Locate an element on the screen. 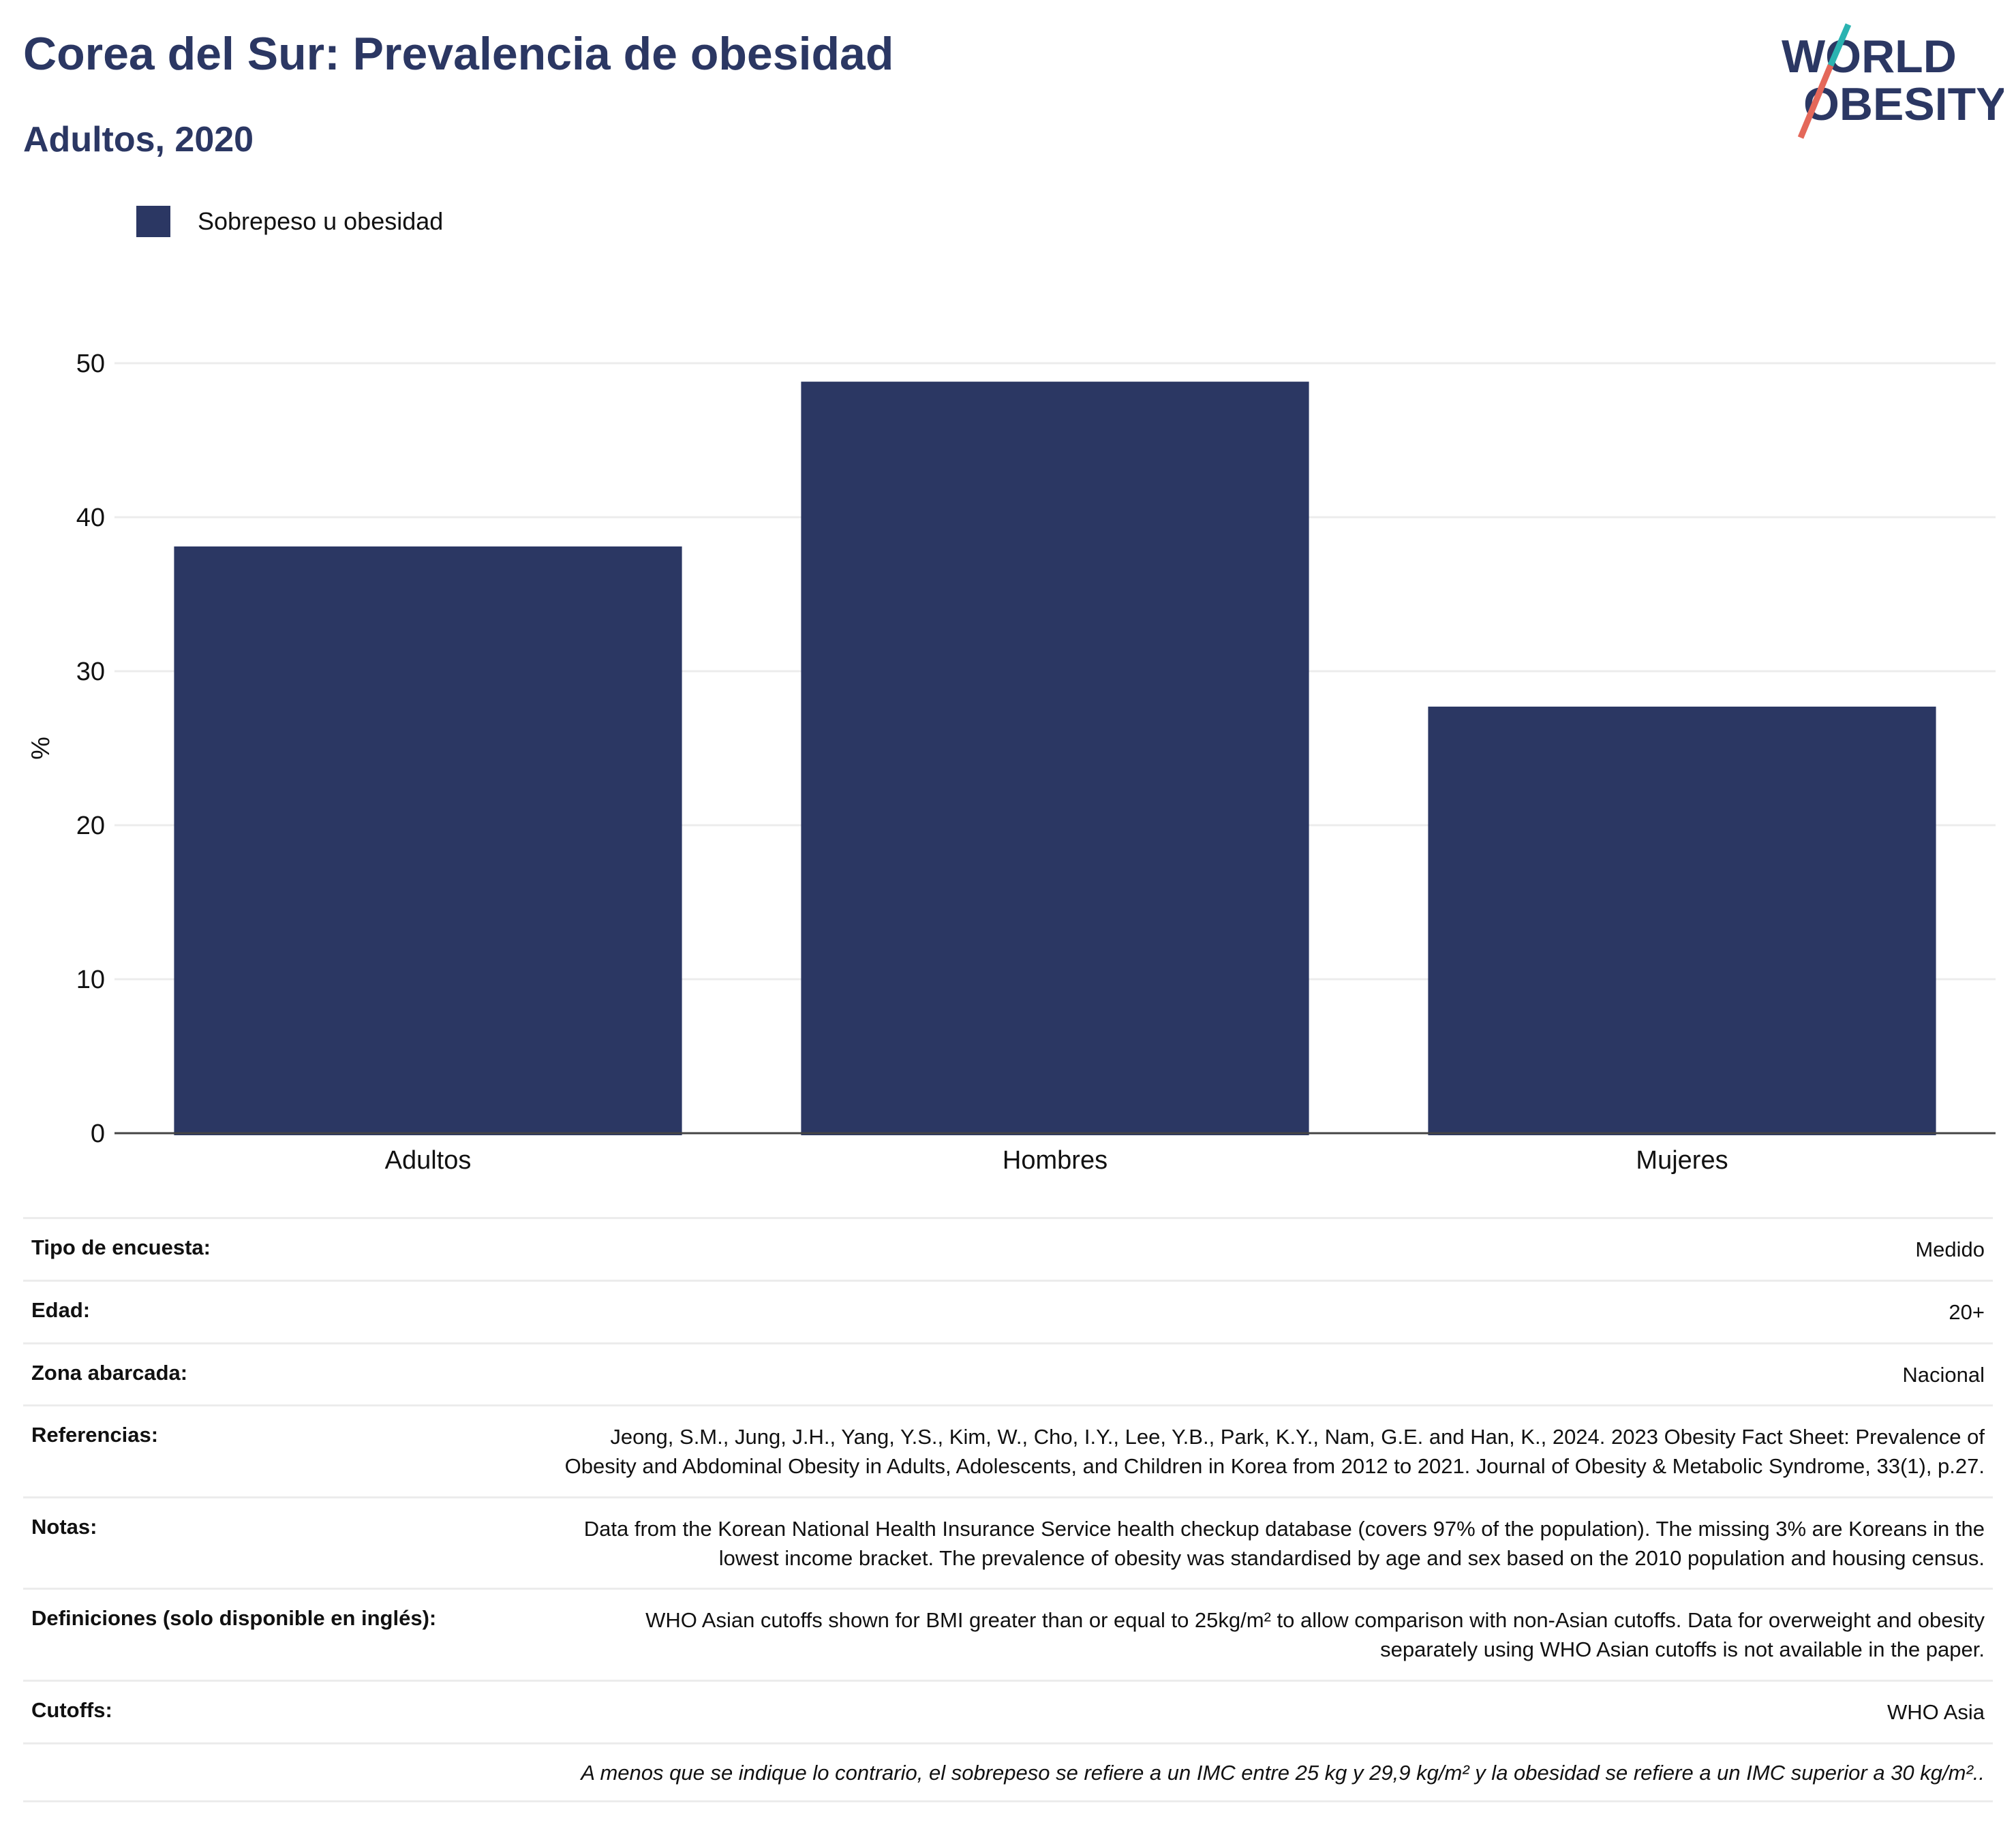  info-value: Nacional is located at coordinates (1943, 1374).